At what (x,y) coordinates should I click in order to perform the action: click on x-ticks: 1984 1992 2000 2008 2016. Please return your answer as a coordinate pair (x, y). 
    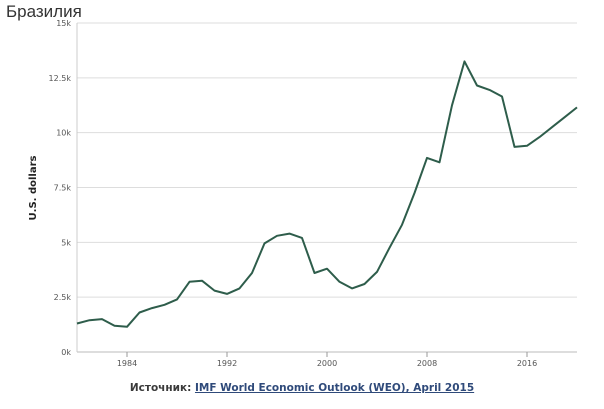
    Looking at the image, I should click on (327, 360).